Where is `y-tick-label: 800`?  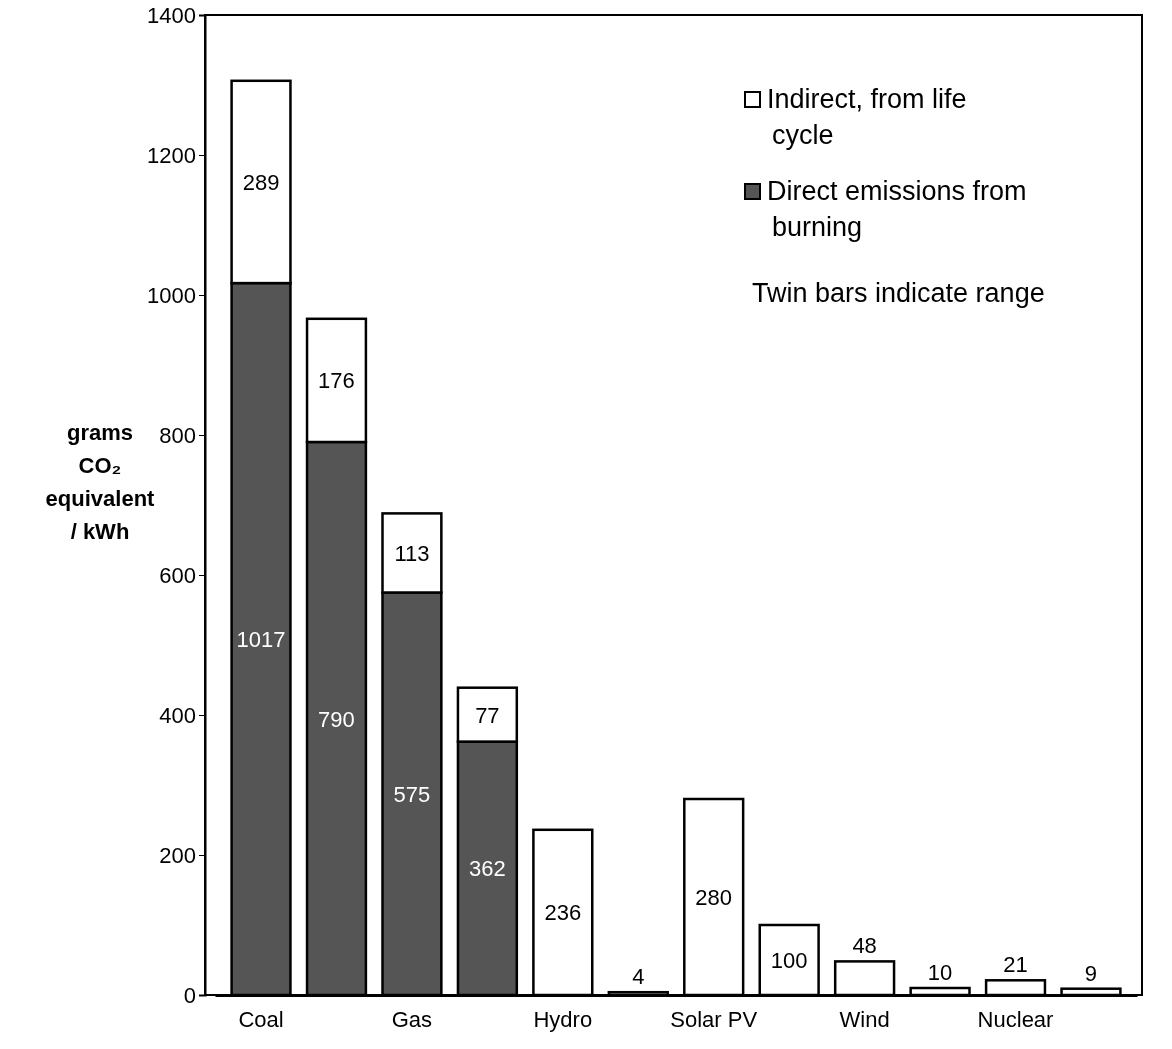
y-tick-label: 800 is located at coordinates (177, 435).